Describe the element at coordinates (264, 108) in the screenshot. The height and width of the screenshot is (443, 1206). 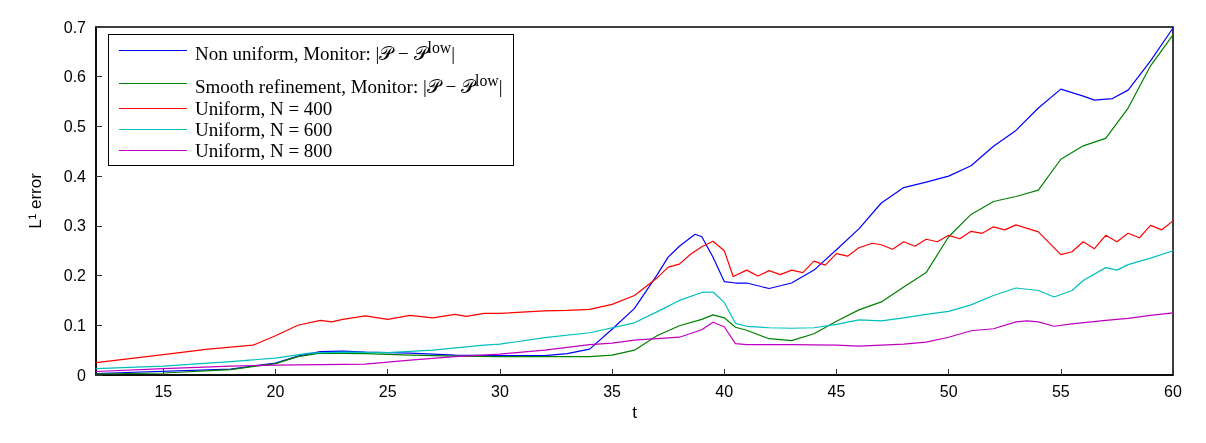
I see `legend-label: Uniform, N = 400` at that location.